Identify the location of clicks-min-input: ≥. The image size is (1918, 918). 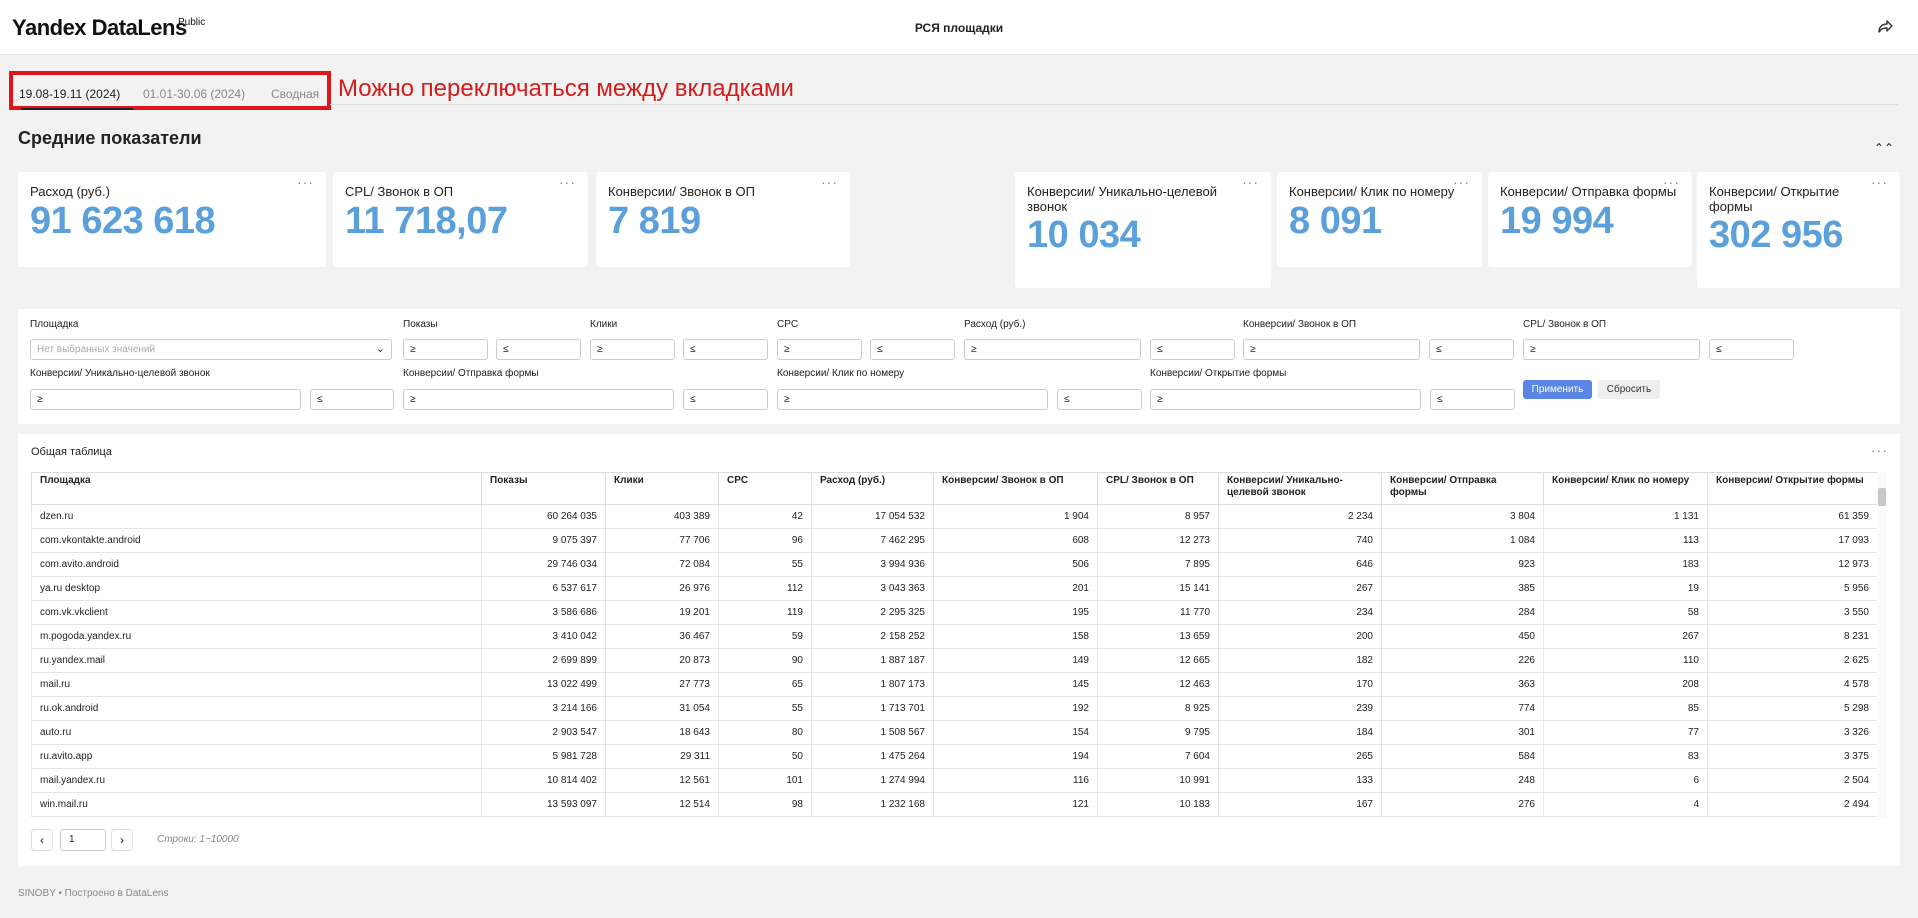
(632, 349).